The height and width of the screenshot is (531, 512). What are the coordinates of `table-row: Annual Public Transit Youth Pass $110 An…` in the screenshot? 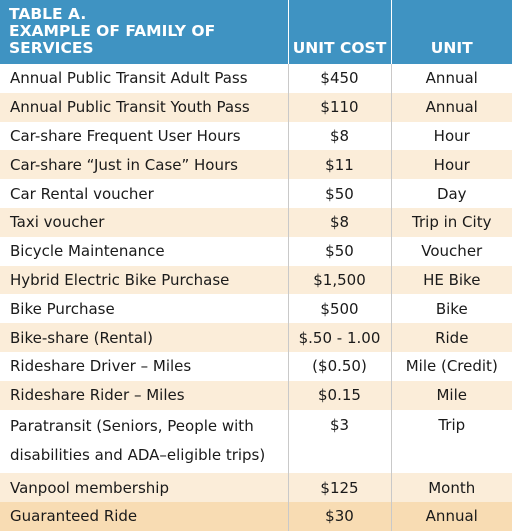 It's located at (256, 107).